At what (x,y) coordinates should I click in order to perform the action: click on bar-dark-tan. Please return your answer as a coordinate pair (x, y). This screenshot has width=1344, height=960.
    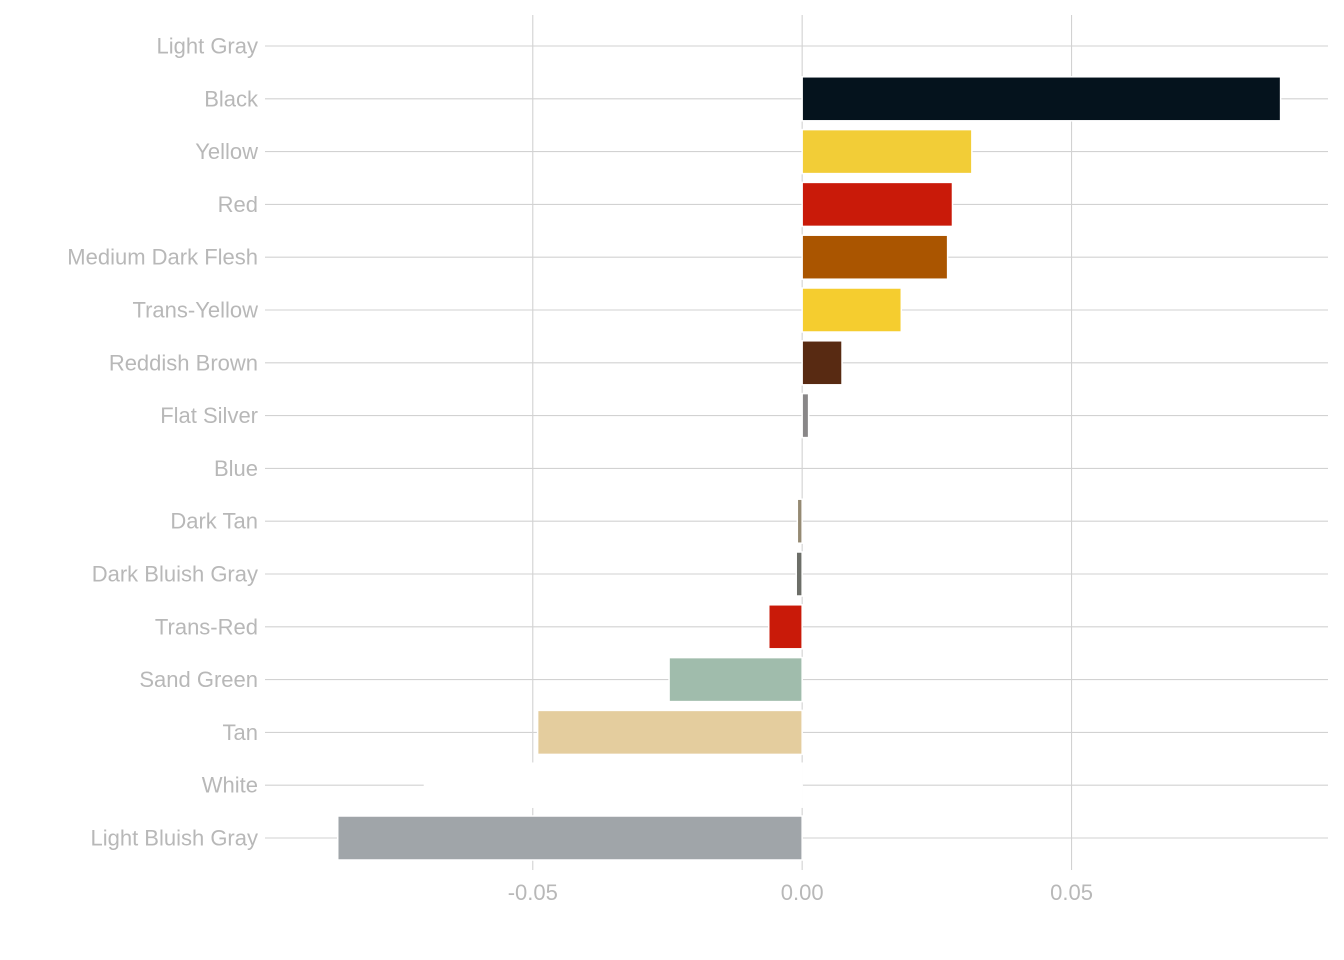
    Looking at the image, I should click on (799, 521).